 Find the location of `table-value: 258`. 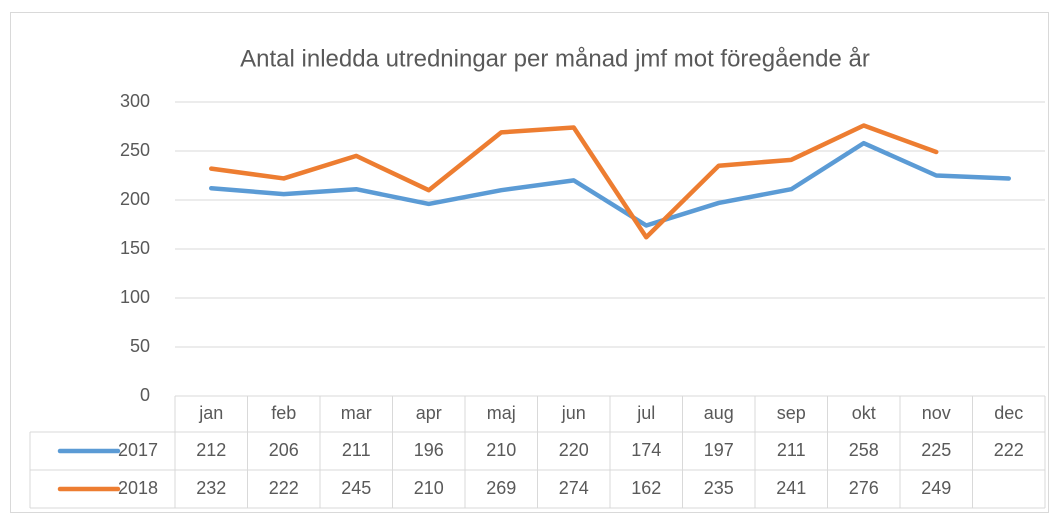

table-value: 258 is located at coordinates (864, 450).